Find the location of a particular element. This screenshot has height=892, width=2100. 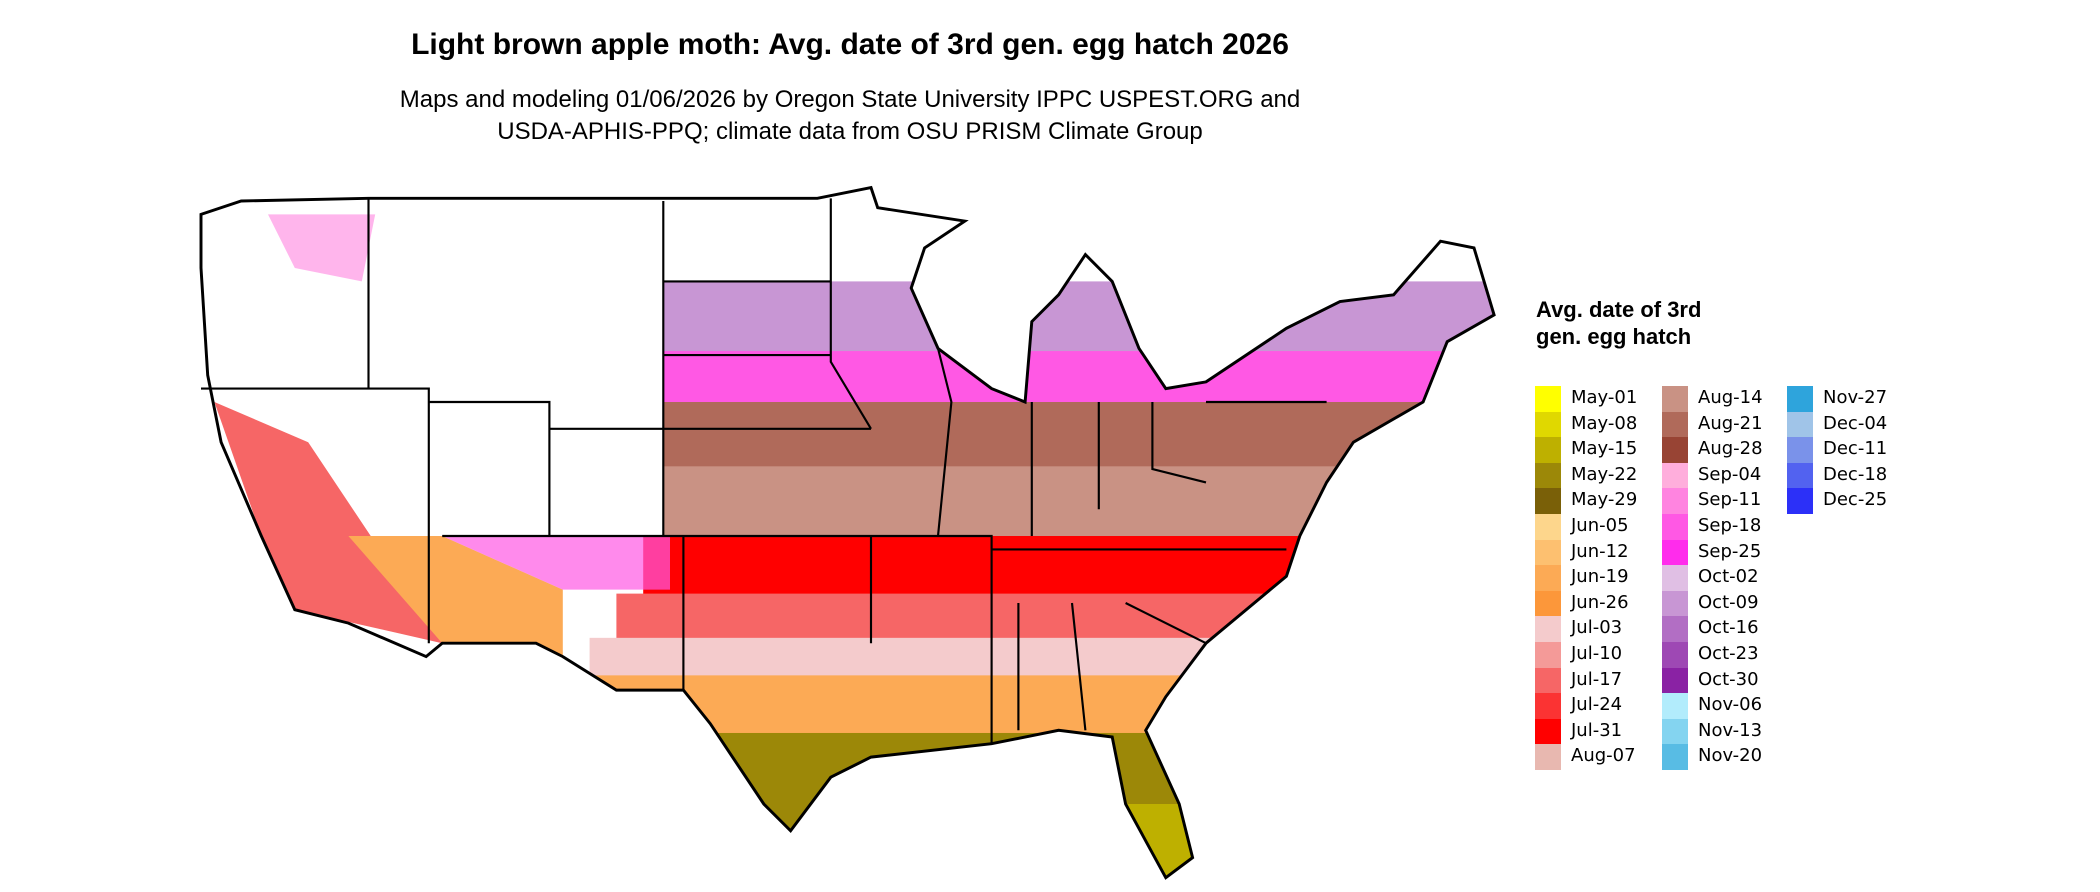

legend-label: Nov-06 is located at coordinates (1730, 705).